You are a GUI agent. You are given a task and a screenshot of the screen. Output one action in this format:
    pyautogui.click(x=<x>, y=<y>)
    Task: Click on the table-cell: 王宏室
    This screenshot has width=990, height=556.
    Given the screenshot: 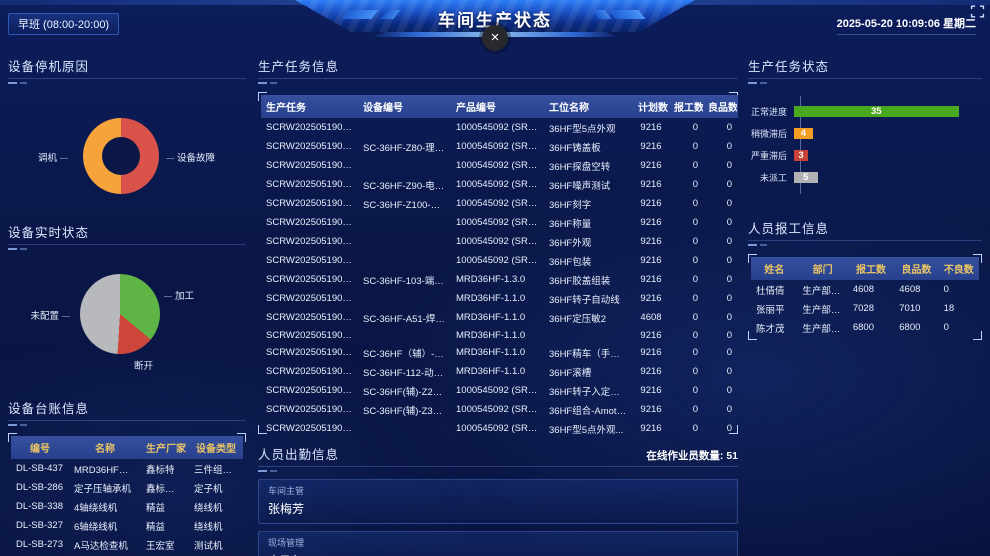 What is the action you would take?
    pyautogui.click(x=160, y=546)
    